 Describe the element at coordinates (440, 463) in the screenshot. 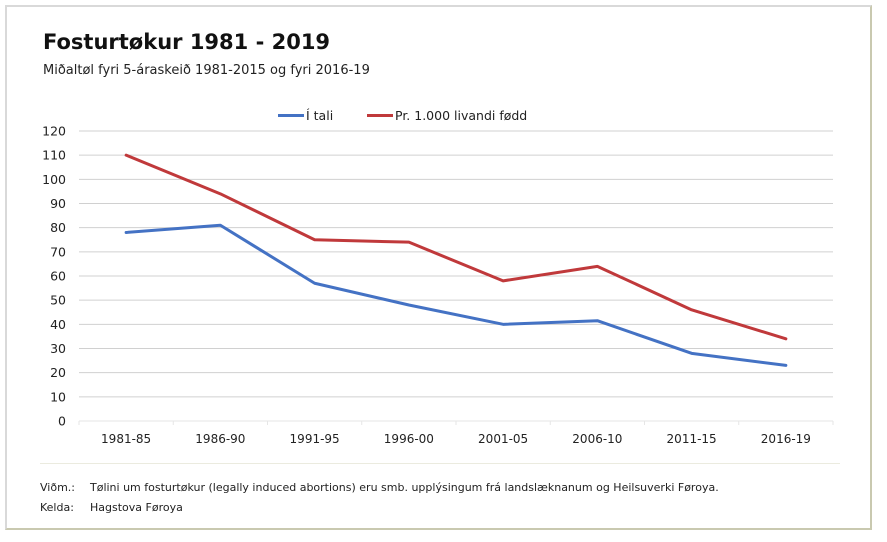

I see `footer-divider` at that location.